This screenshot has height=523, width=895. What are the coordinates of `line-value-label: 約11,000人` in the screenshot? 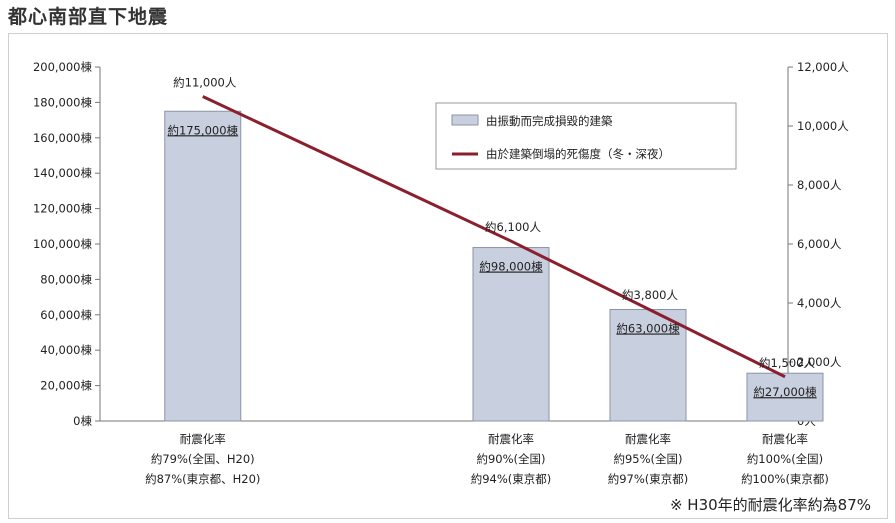 It's located at (205, 83).